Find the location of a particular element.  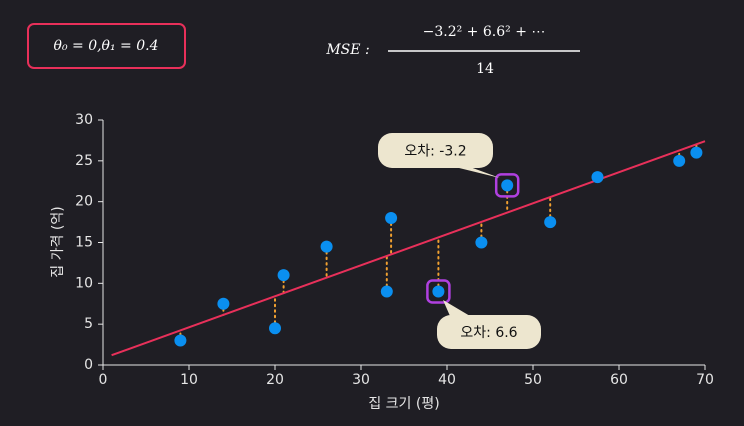

callout-text: 오차: 6.6 is located at coordinates (488, 333).